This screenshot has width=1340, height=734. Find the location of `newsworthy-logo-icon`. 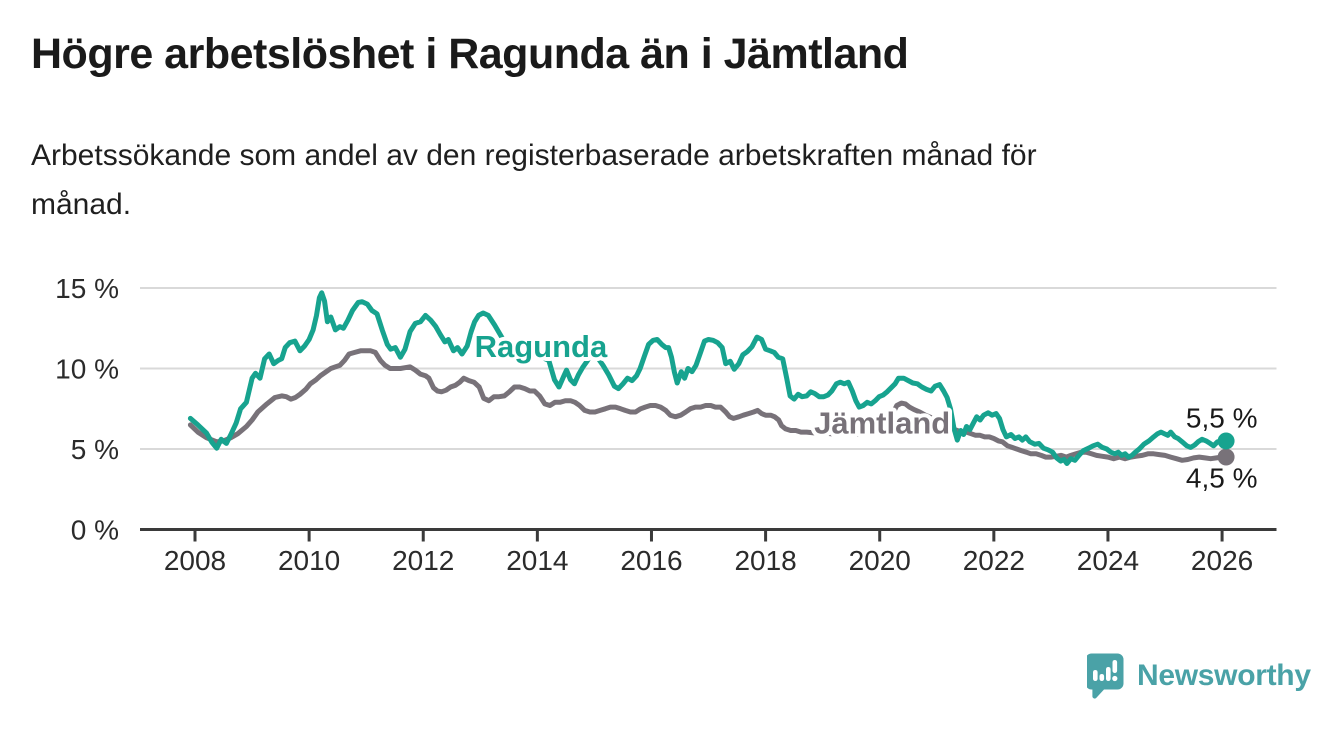

newsworthy-logo-icon is located at coordinates (1105, 676).